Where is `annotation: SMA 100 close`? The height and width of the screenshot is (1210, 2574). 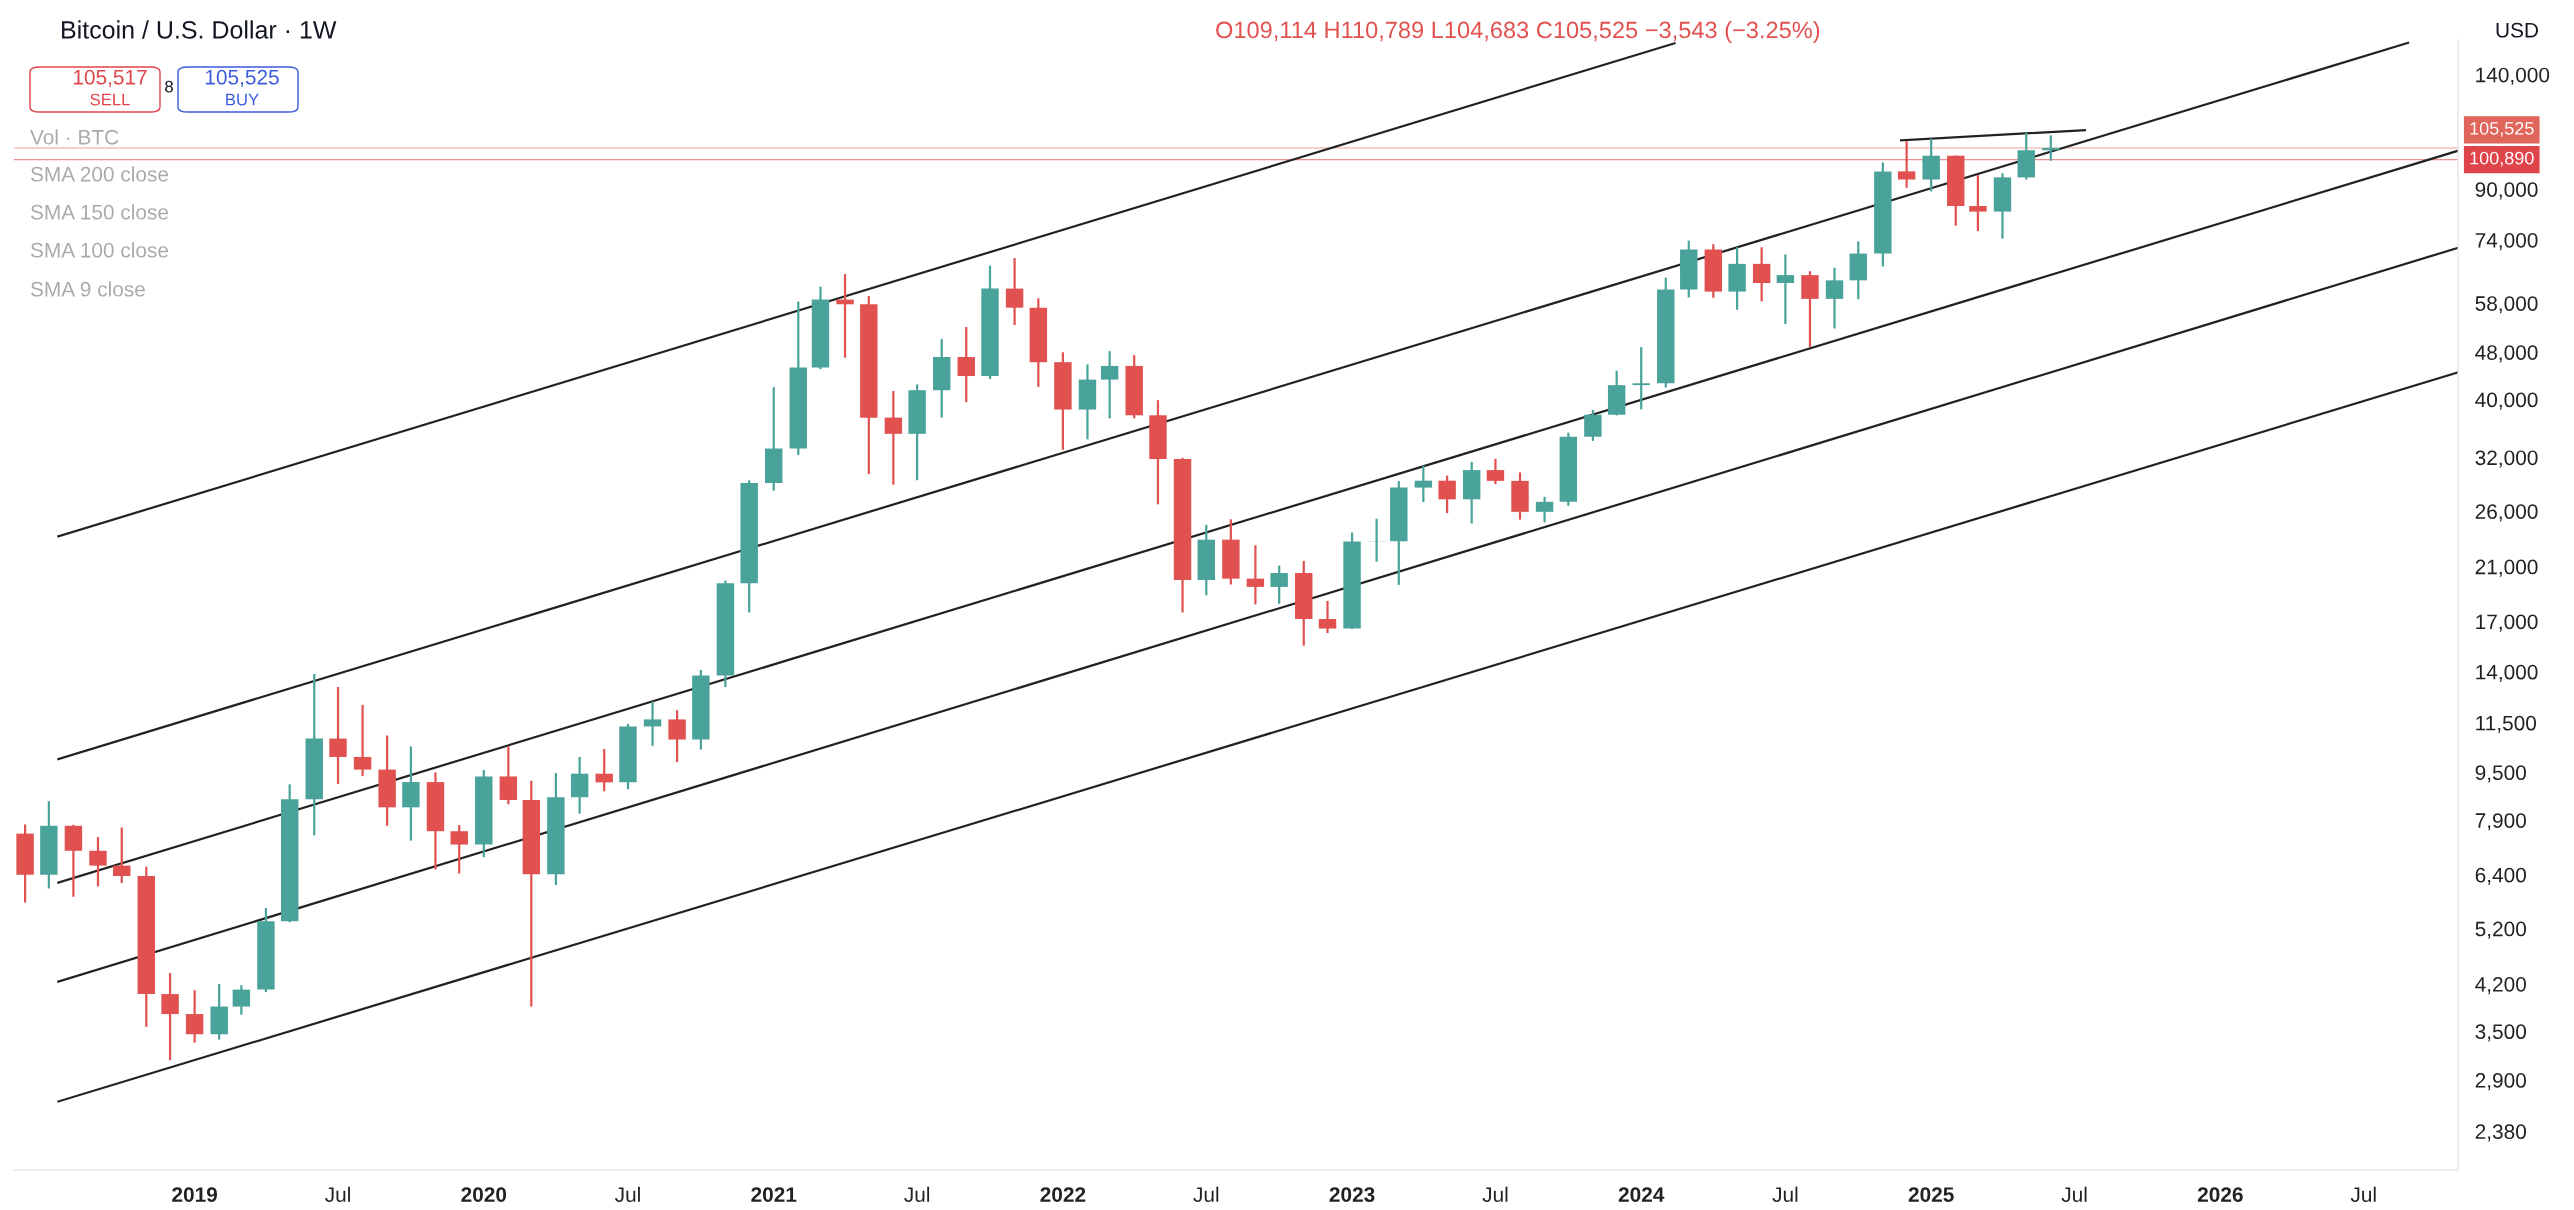
annotation: SMA 100 close is located at coordinates (99, 250).